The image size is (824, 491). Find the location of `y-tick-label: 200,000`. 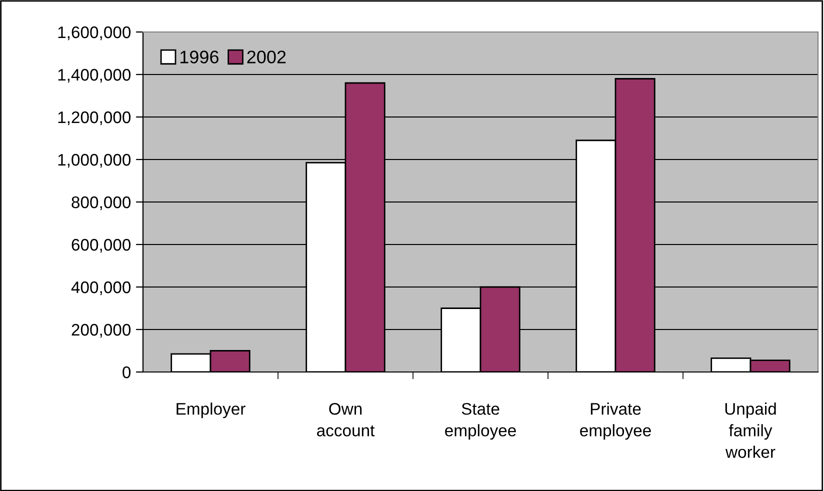

y-tick-label: 200,000 is located at coordinates (101, 331).